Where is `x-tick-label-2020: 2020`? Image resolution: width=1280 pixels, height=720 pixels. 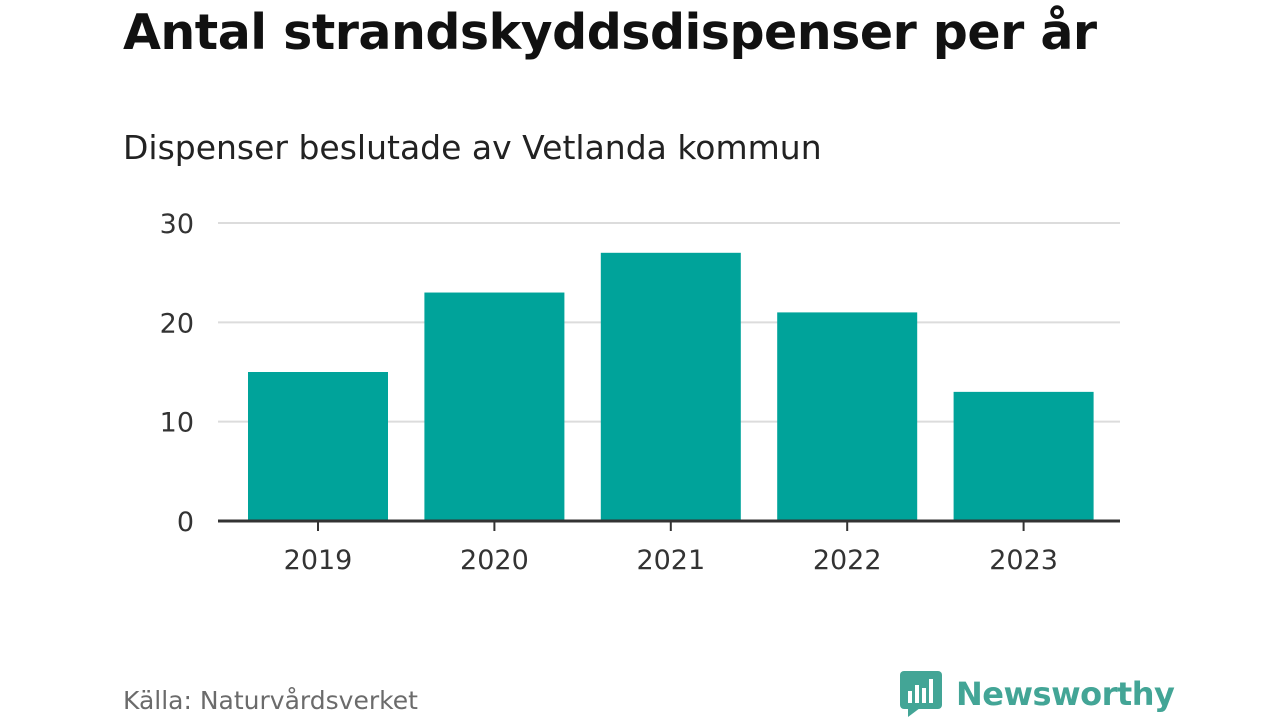 x-tick-label-2020: 2020 is located at coordinates (494, 560).